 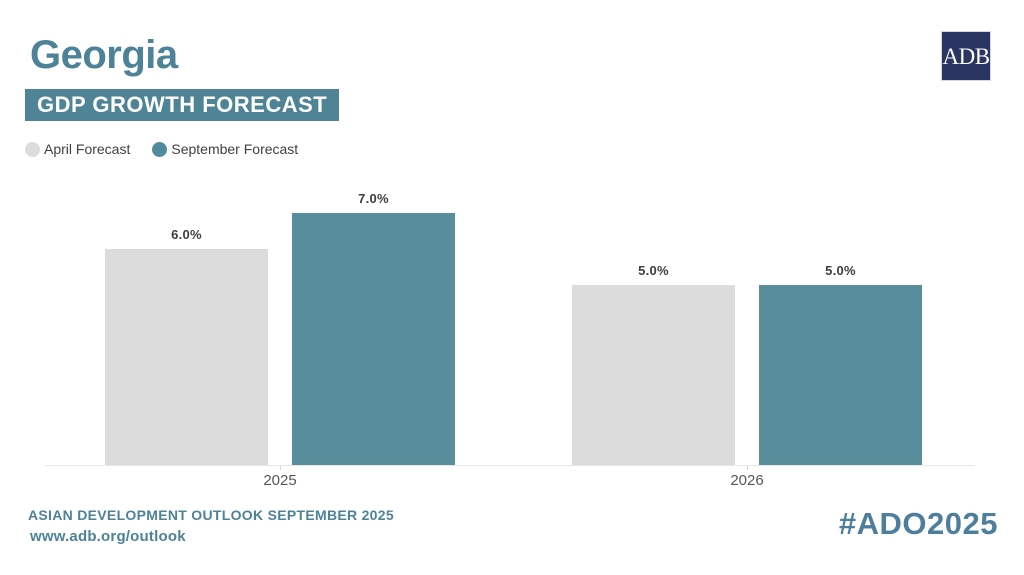 What do you see at coordinates (235, 149) in the screenshot?
I see `legend-label: September Forecast` at bounding box center [235, 149].